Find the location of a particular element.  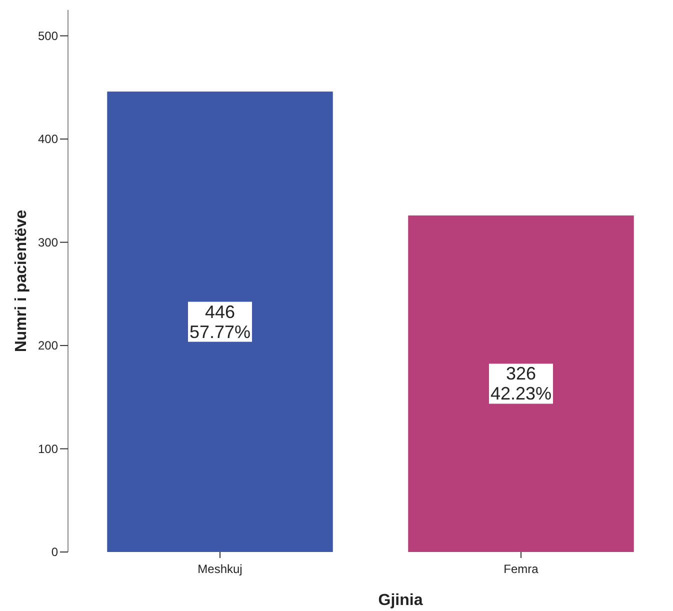

x-tick-label: Femra is located at coordinates (521, 569).